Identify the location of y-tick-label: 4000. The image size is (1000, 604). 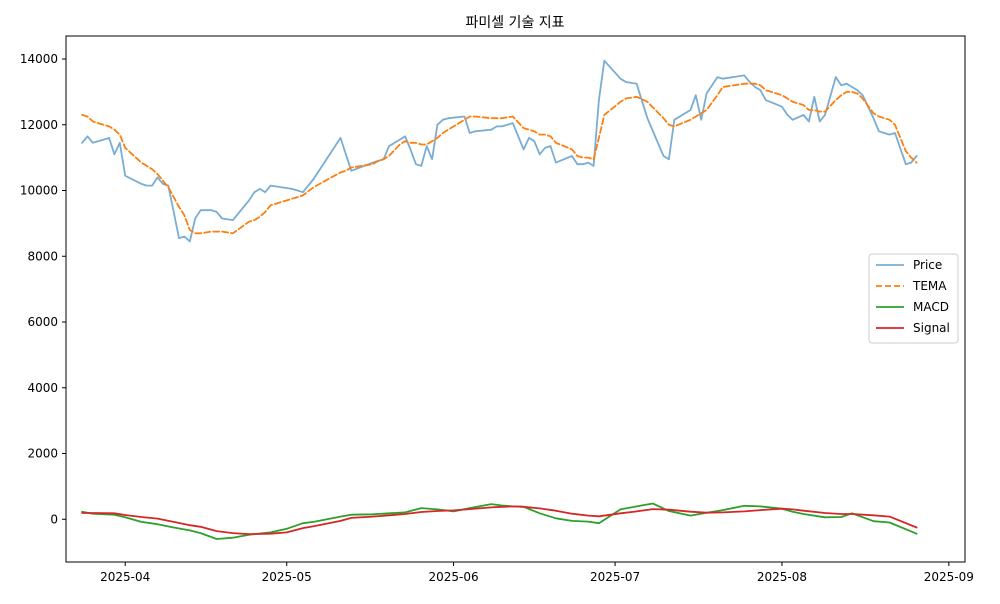
(42, 388).